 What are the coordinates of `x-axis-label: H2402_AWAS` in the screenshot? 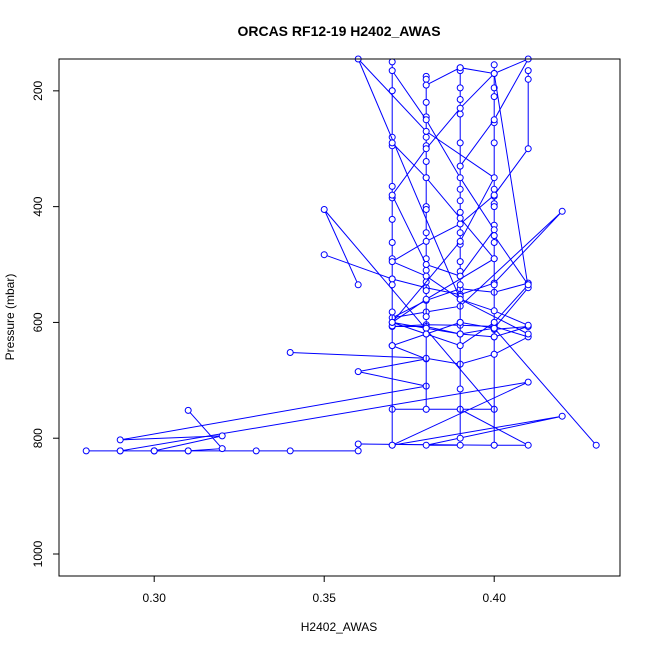 It's located at (339, 627).